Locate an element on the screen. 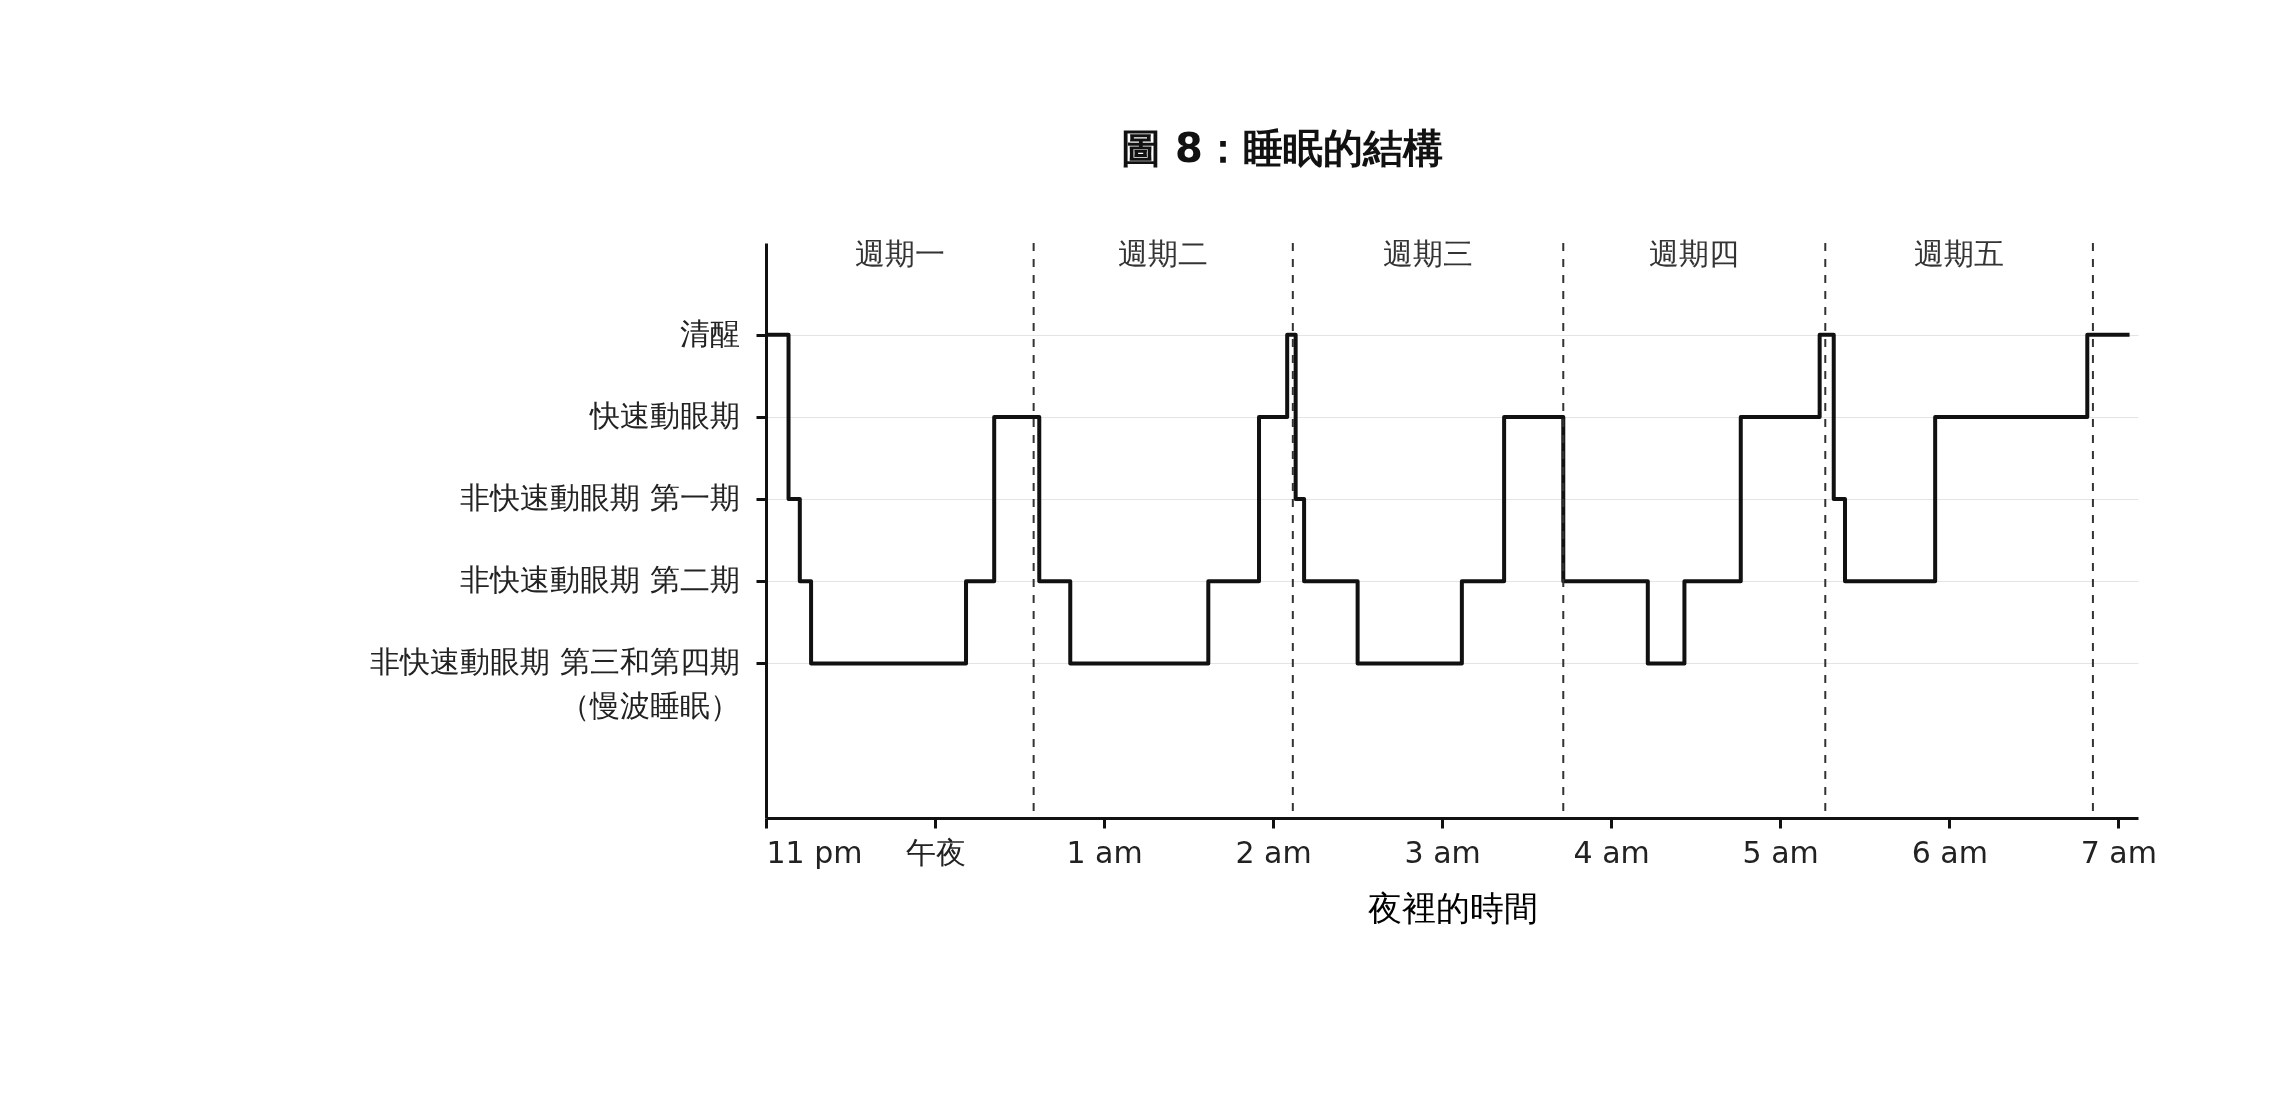 The width and height of the screenshot is (2270, 1118). x-tick-label: 6 am is located at coordinates (1949, 852).